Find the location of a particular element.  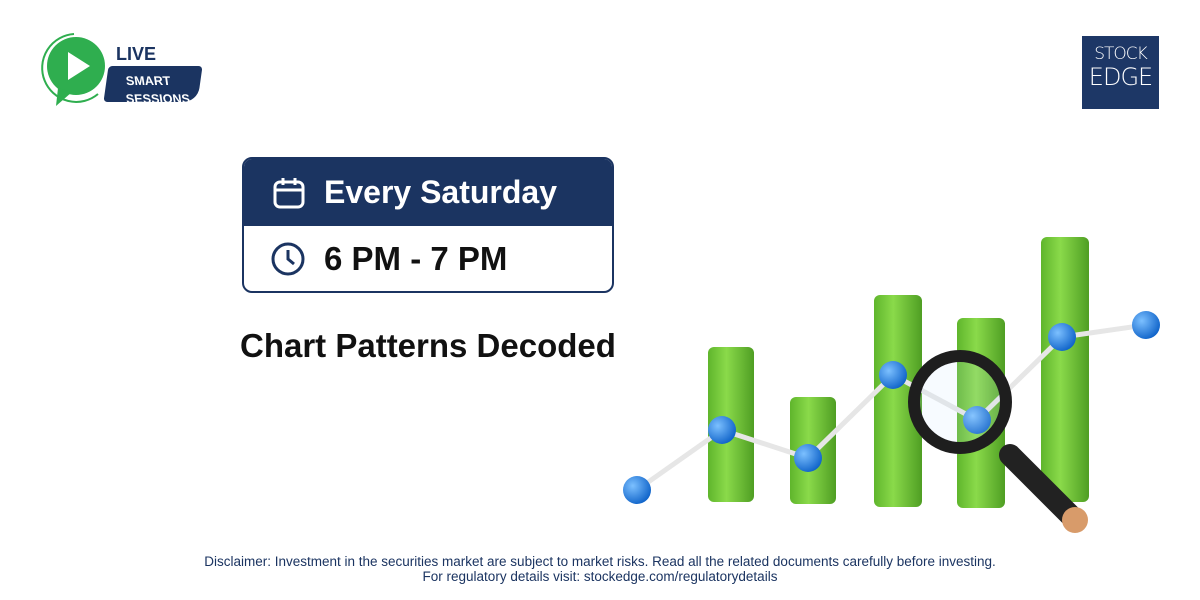

logo-text-edge: EDGE is located at coordinates (1120, 77).